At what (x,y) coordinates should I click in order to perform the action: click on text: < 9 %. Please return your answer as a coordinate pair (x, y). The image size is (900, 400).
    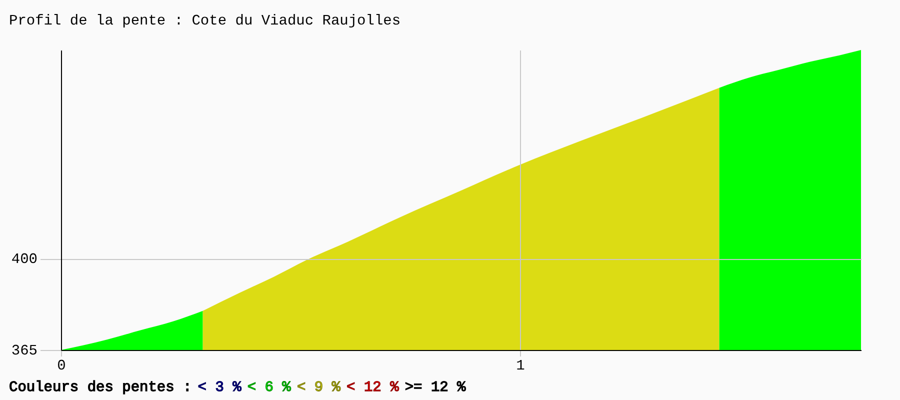
    Looking at the image, I should click on (318, 388).